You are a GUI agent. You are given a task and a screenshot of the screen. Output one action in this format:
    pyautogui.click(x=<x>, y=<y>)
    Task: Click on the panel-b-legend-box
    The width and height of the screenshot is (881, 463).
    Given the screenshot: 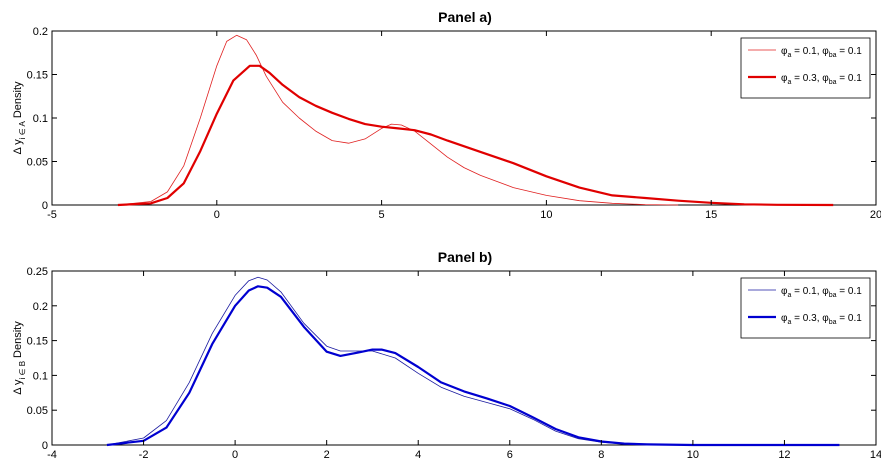 What is the action you would take?
    pyautogui.click(x=805, y=308)
    